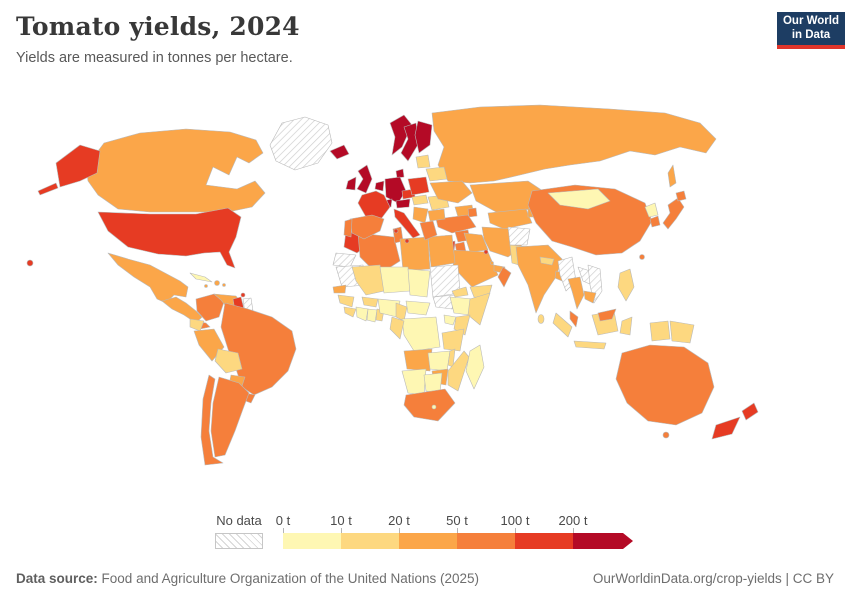 This screenshot has width=850, height=600. Describe the element at coordinates (414, 382) in the screenshot. I see `country-namibia` at that location.